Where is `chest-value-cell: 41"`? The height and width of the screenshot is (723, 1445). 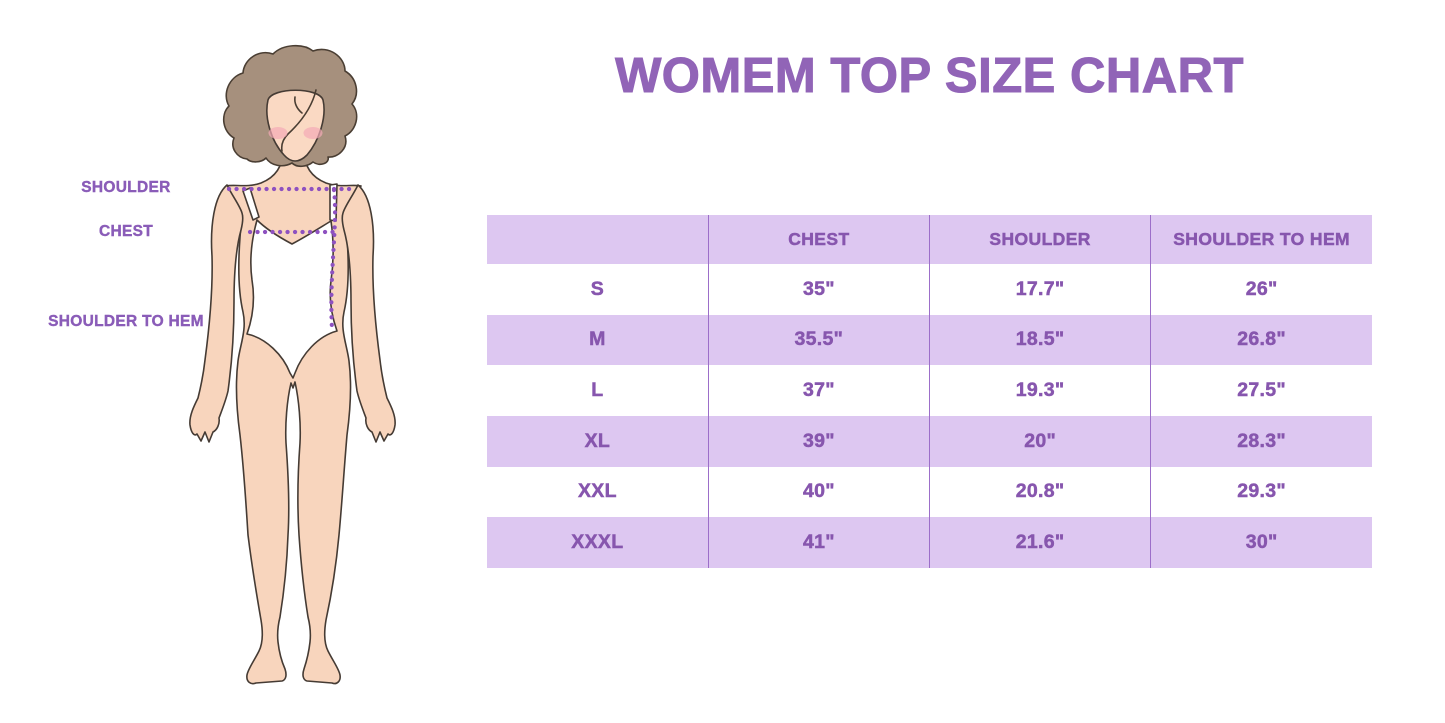
chest-value-cell: 41" is located at coordinates (818, 542).